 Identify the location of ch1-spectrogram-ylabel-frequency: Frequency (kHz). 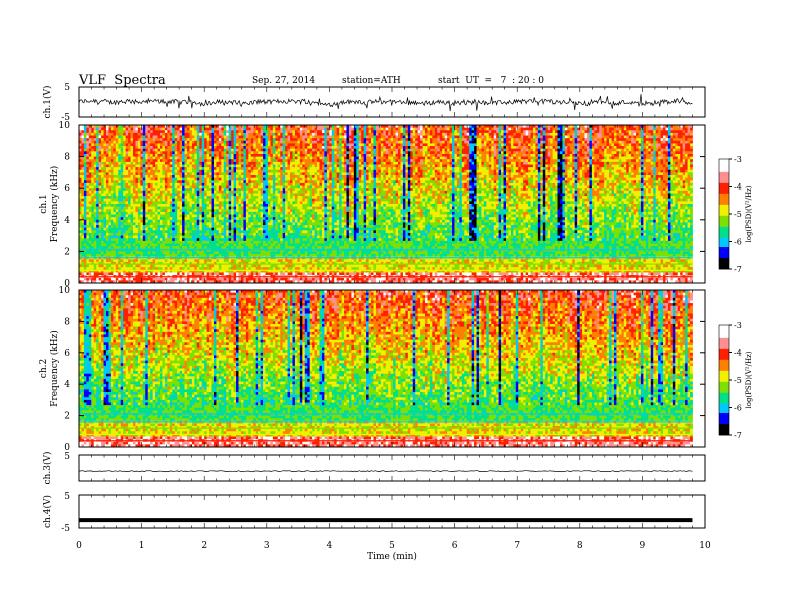
(54, 204).